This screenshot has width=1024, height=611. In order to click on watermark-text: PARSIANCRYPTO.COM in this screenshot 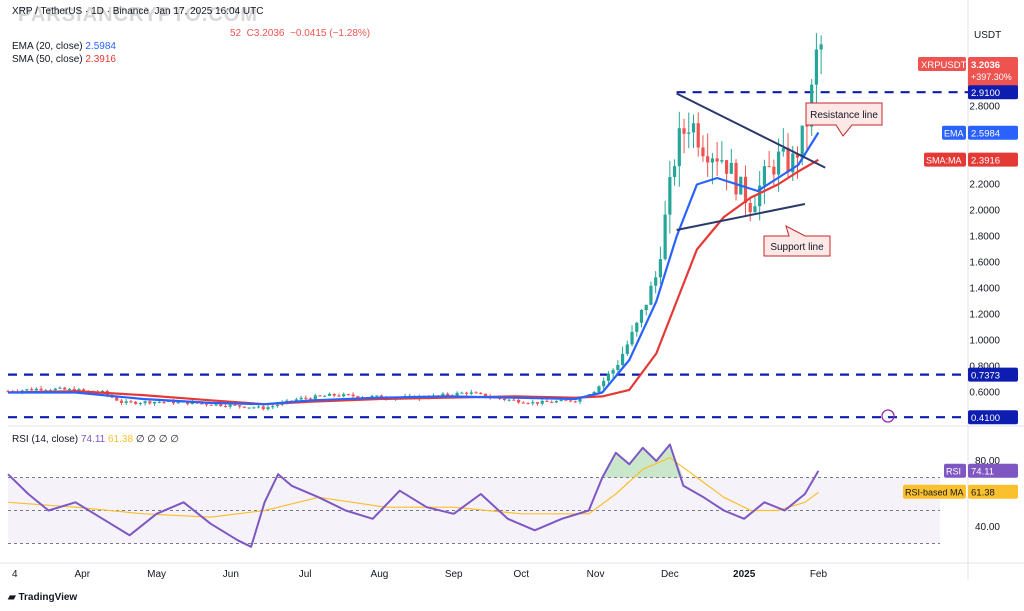, I will do `click(138, 15)`.